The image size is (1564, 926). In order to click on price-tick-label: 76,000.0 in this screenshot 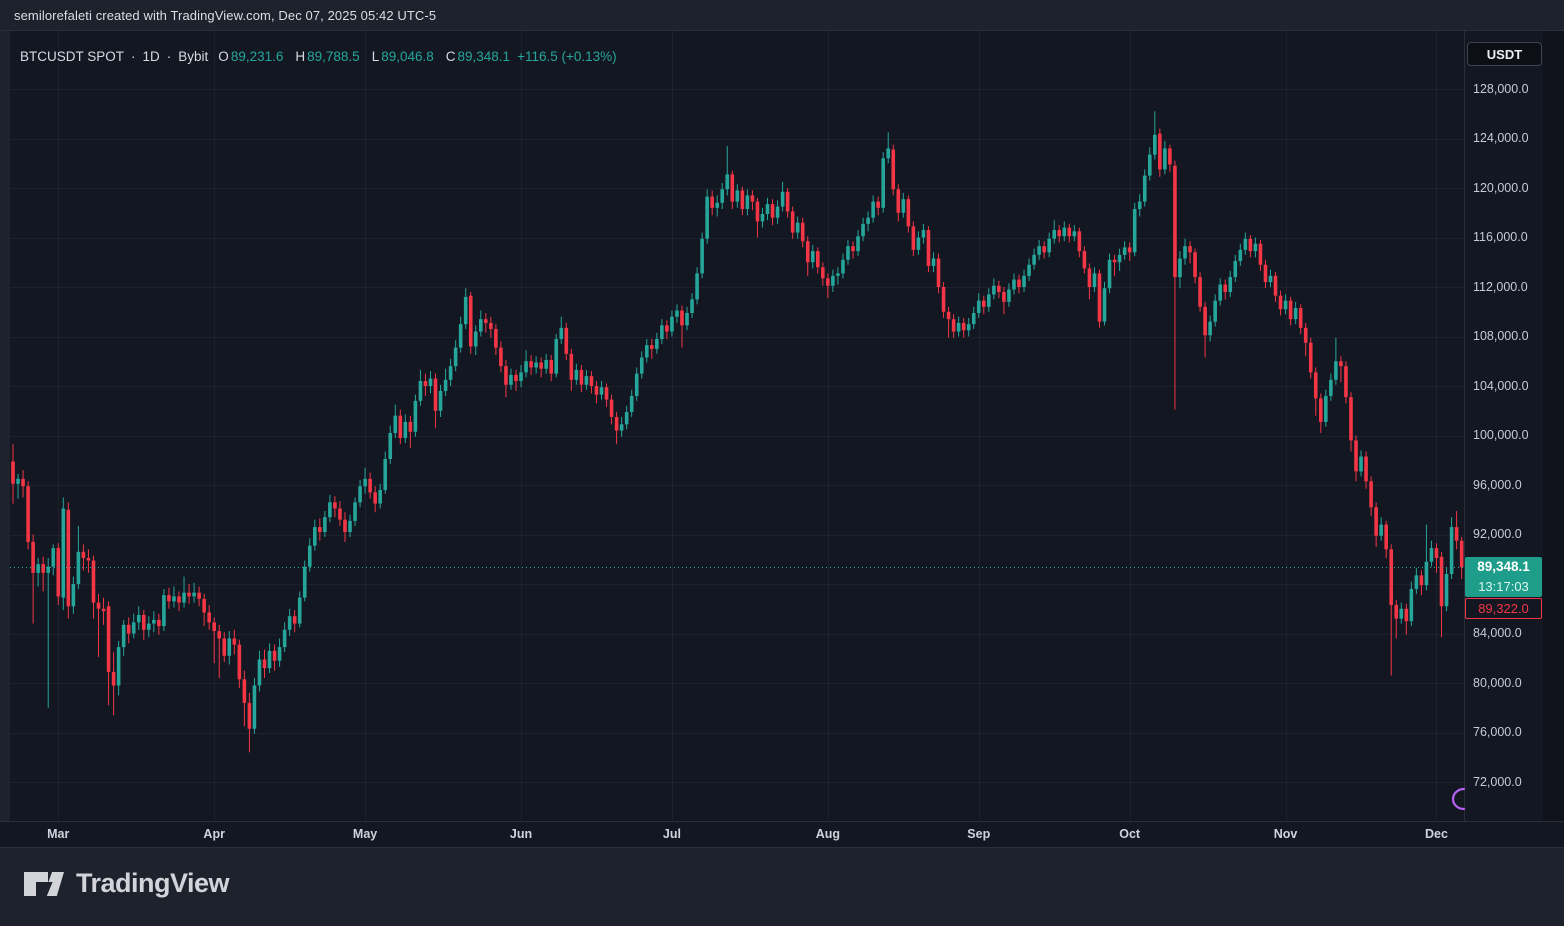, I will do `click(1497, 732)`.